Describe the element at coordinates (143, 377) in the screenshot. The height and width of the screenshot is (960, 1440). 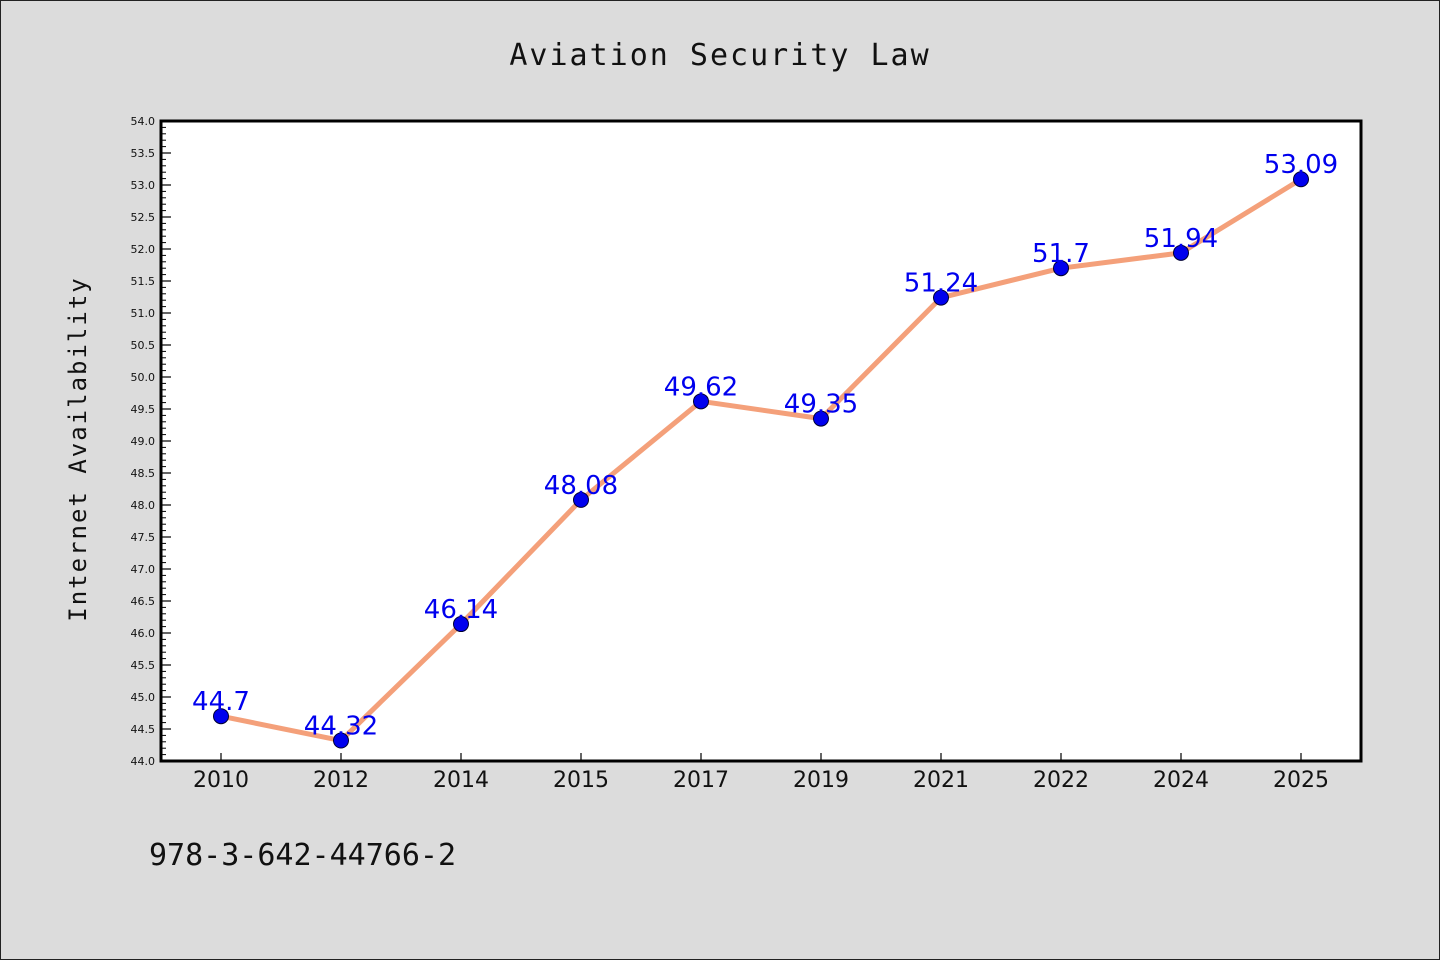
I see `y-tick-label: 50.0` at that location.